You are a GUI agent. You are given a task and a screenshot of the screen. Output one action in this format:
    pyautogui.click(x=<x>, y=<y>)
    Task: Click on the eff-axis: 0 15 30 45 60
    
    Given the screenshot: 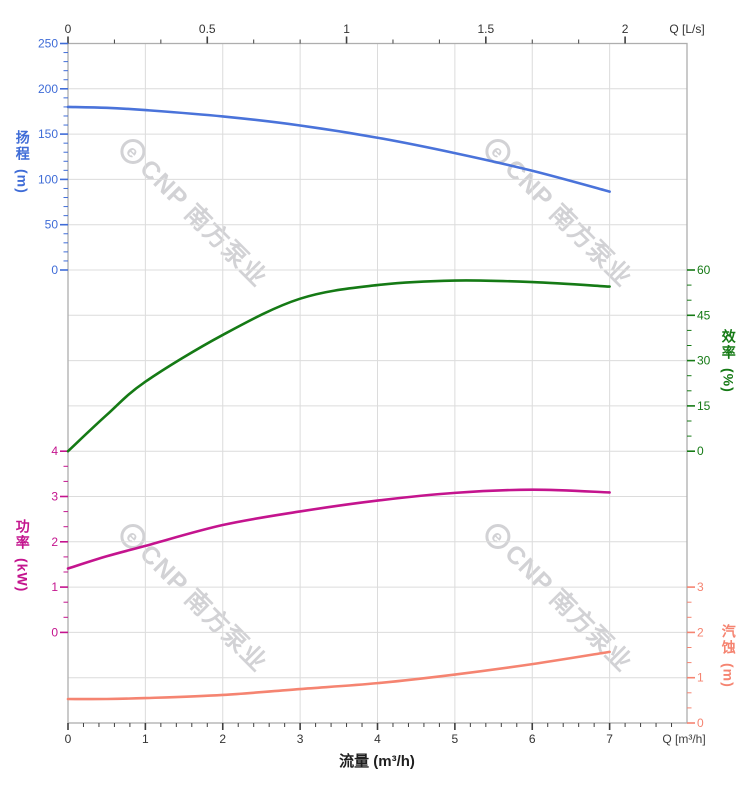 What is the action you would take?
    pyautogui.click(x=699, y=360)
    